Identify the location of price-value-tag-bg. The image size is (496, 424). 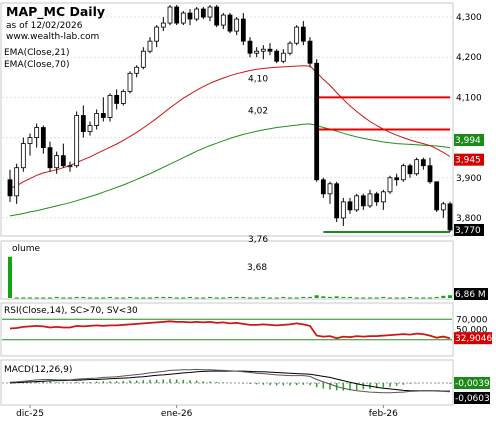
(469, 229).